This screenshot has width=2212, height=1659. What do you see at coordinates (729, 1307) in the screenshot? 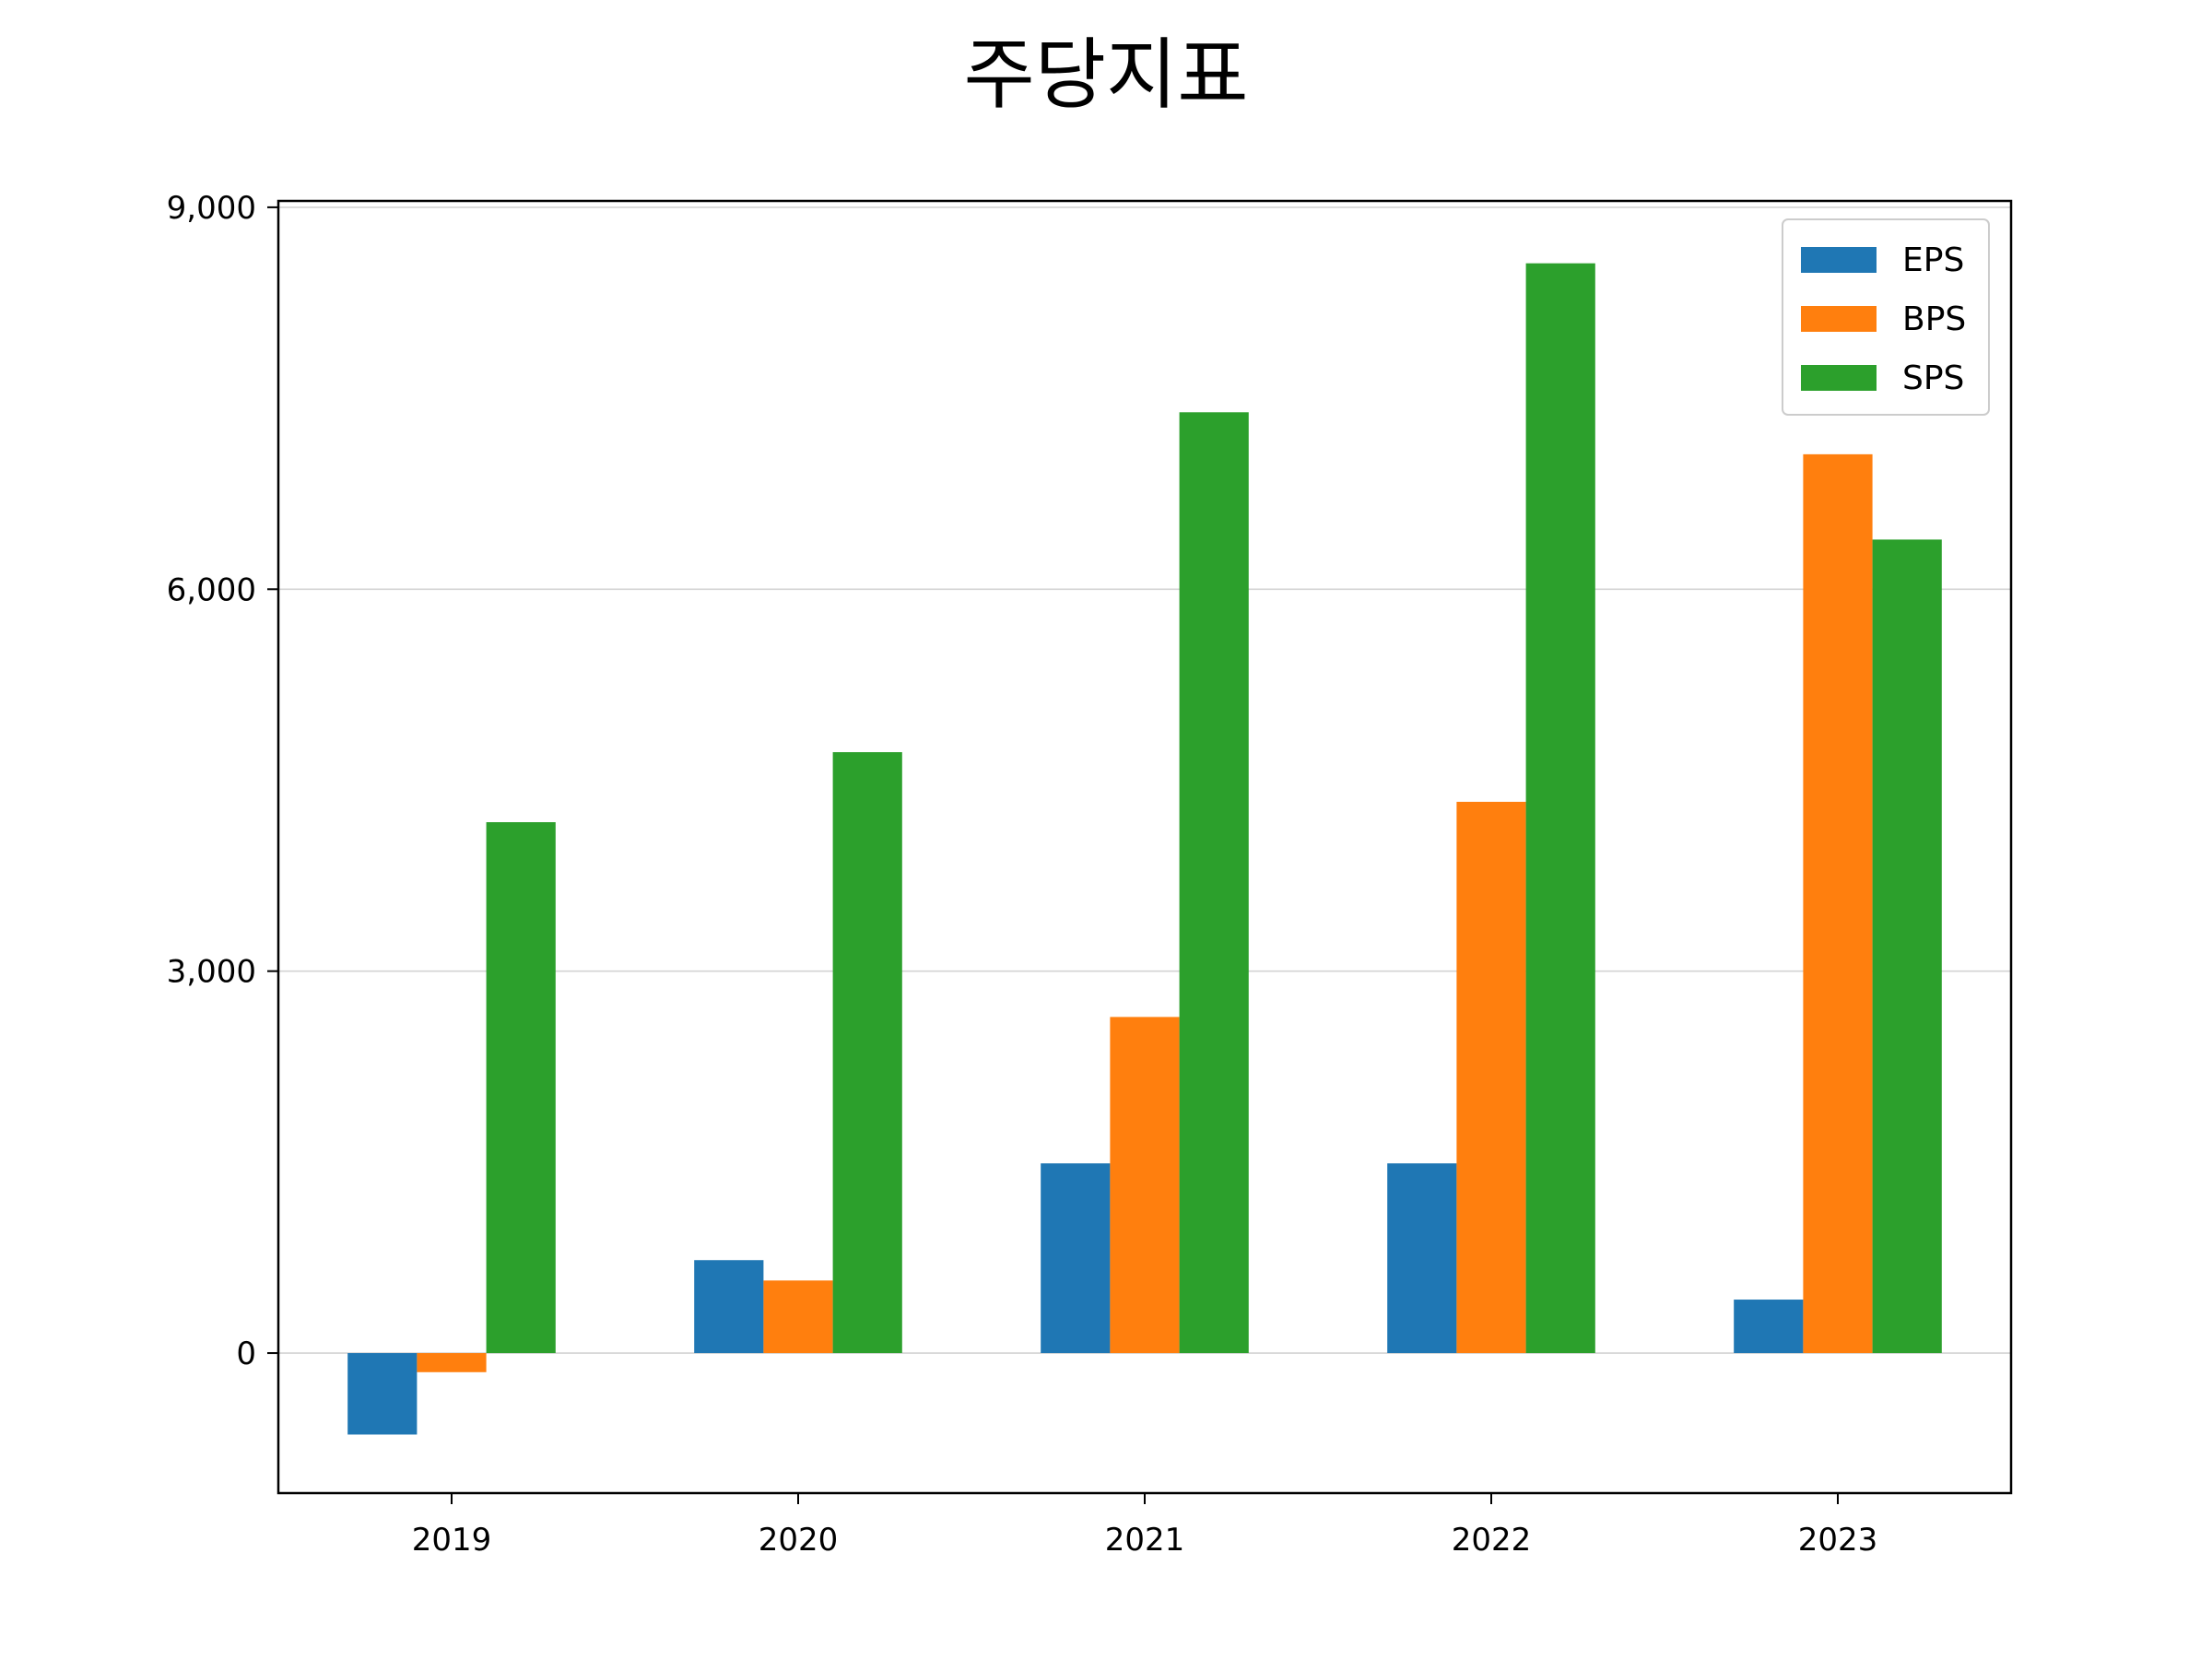
I see `bar-eps-2020` at bounding box center [729, 1307].